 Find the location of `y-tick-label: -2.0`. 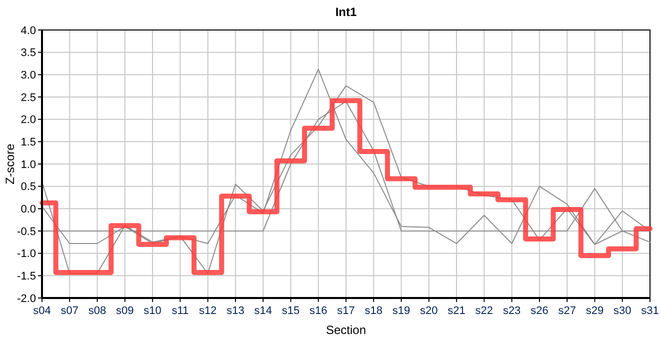

y-tick-label: -2.0 is located at coordinates (26, 298).